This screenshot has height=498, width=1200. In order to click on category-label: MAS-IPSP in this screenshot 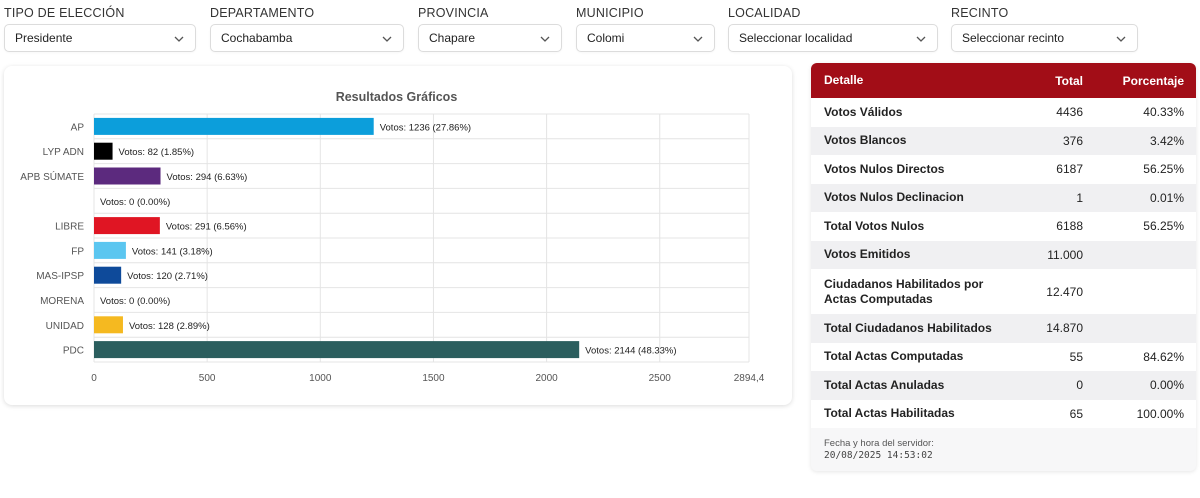, I will do `click(60, 276)`.